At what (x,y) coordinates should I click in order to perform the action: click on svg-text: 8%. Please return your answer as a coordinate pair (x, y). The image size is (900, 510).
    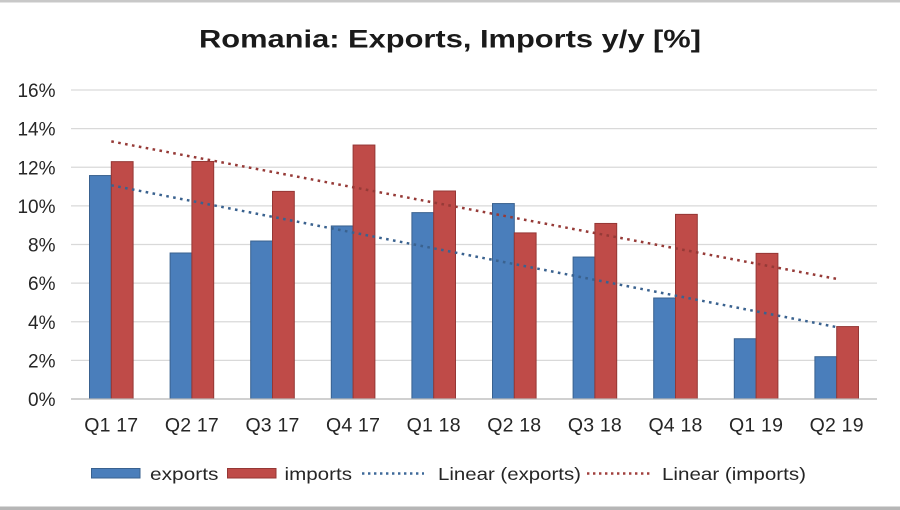
    Looking at the image, I should click on (42, 246).